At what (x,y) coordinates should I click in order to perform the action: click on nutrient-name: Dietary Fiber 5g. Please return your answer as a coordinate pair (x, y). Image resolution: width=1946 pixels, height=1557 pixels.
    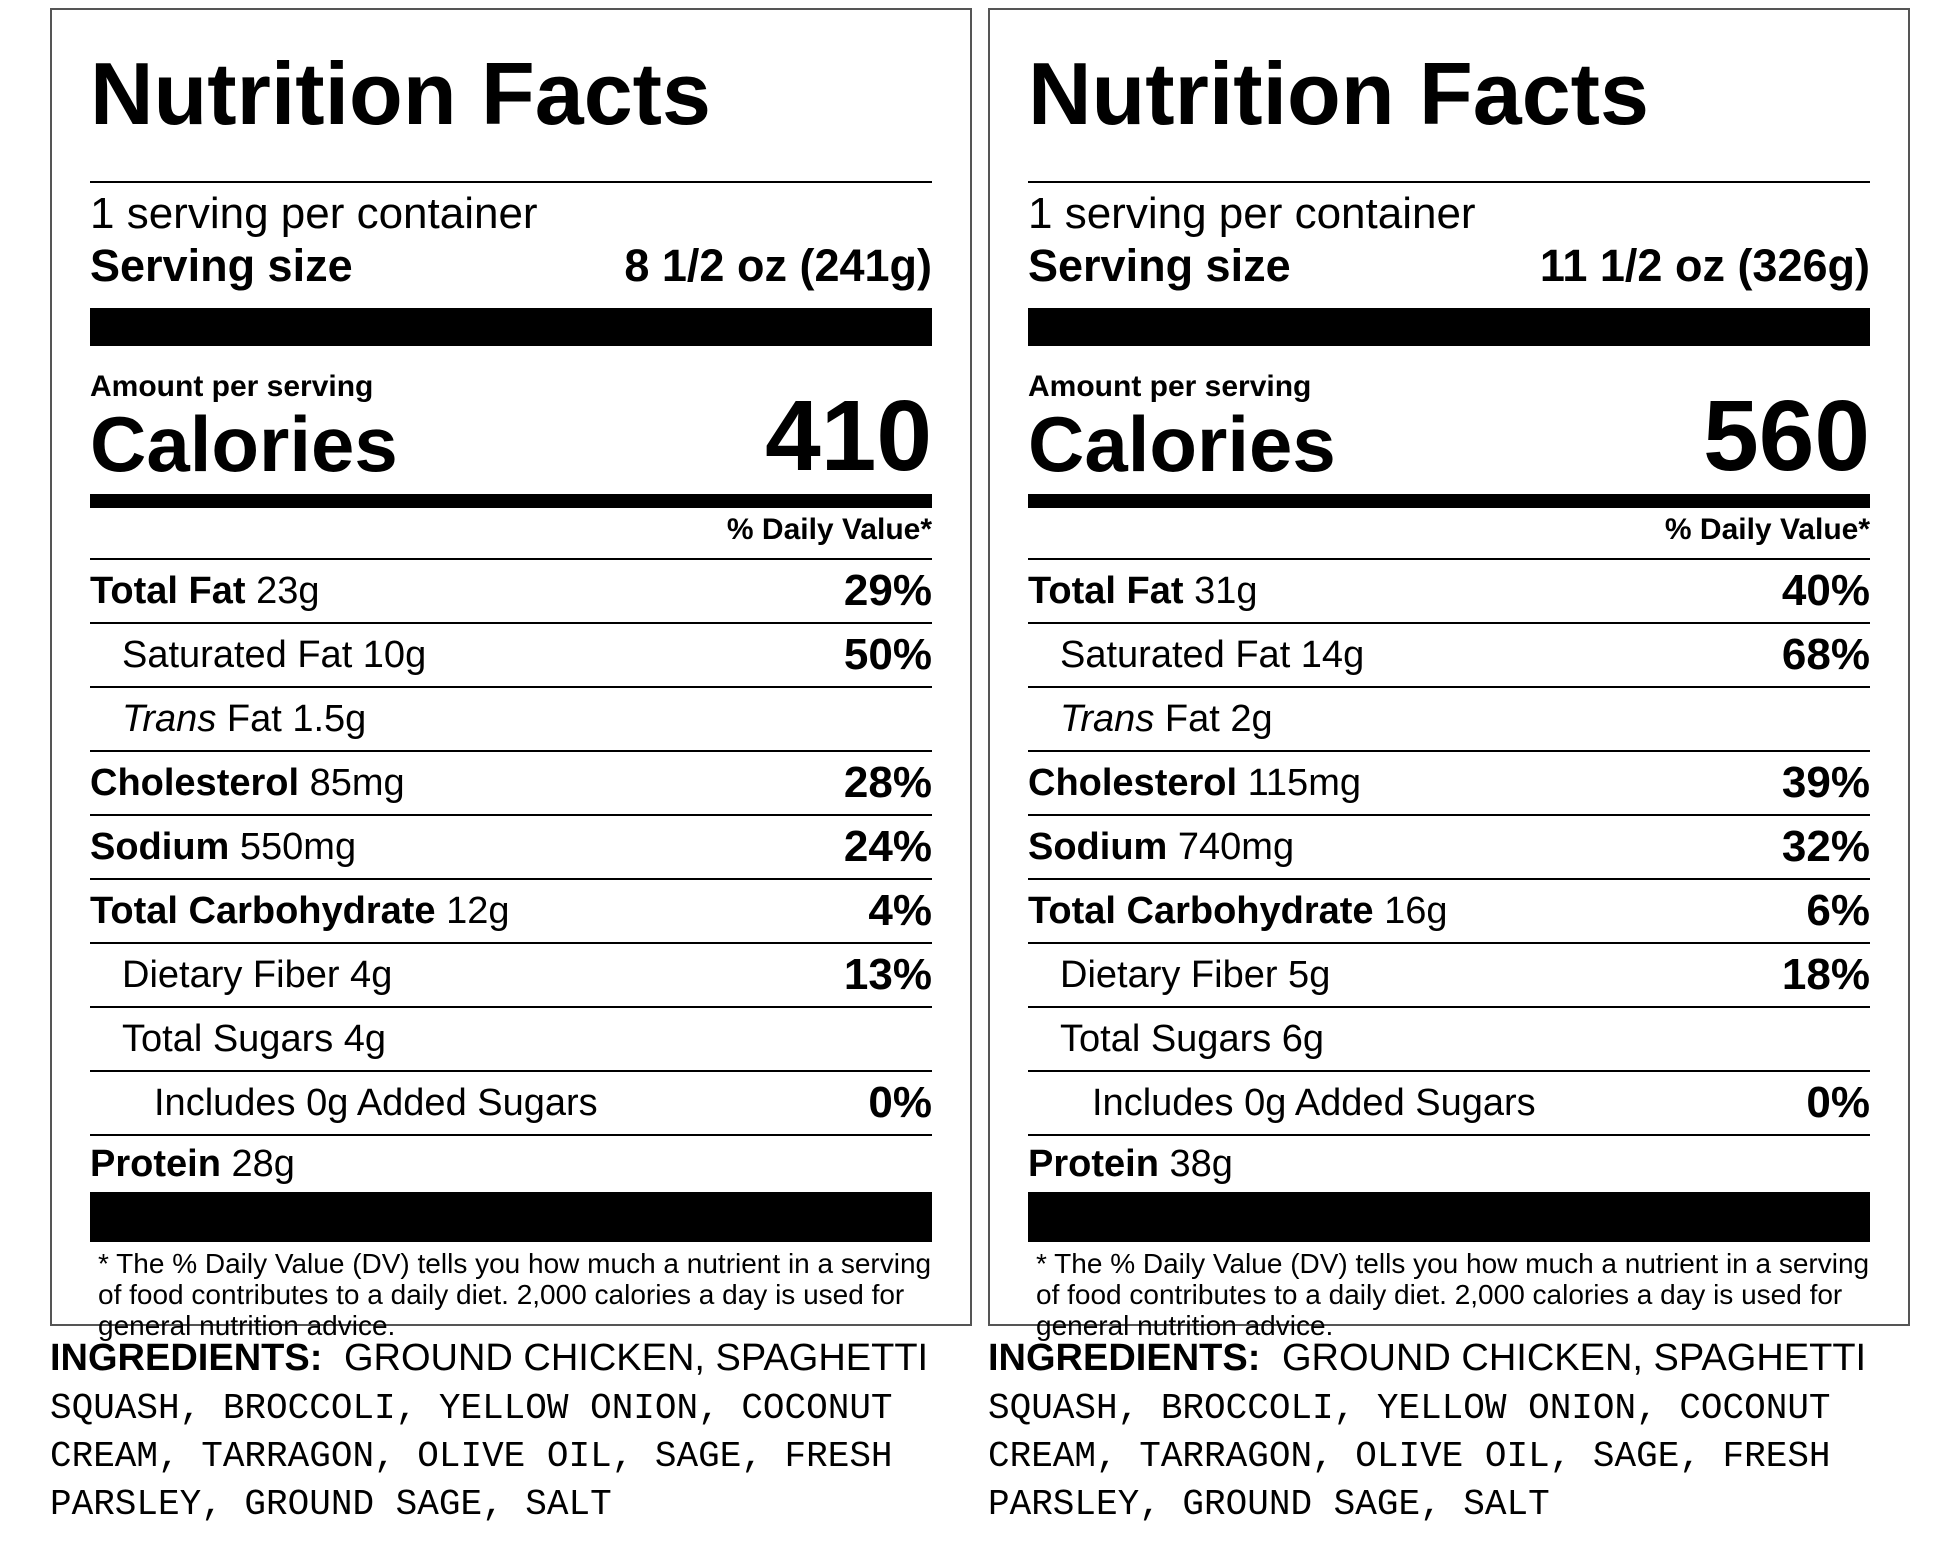
    Looking at the image, I should click on (1195, 974).